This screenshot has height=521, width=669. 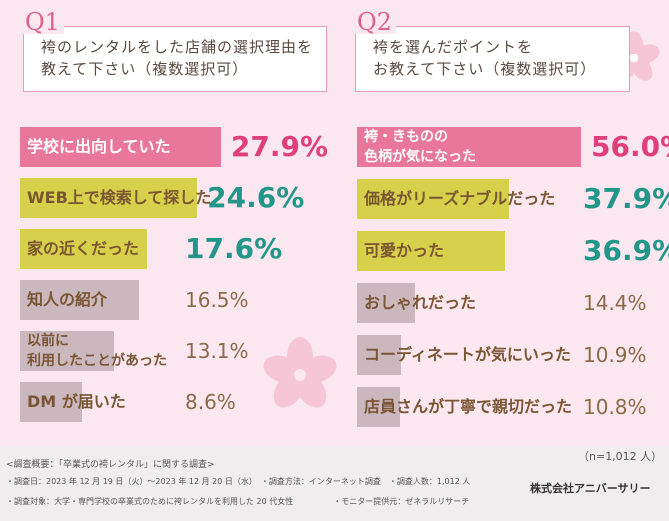 What do you see at coordinates (467, 354) in the screenshot?
I see `category-label: コーディネートが気にいった` at bounding box center [467, 354].